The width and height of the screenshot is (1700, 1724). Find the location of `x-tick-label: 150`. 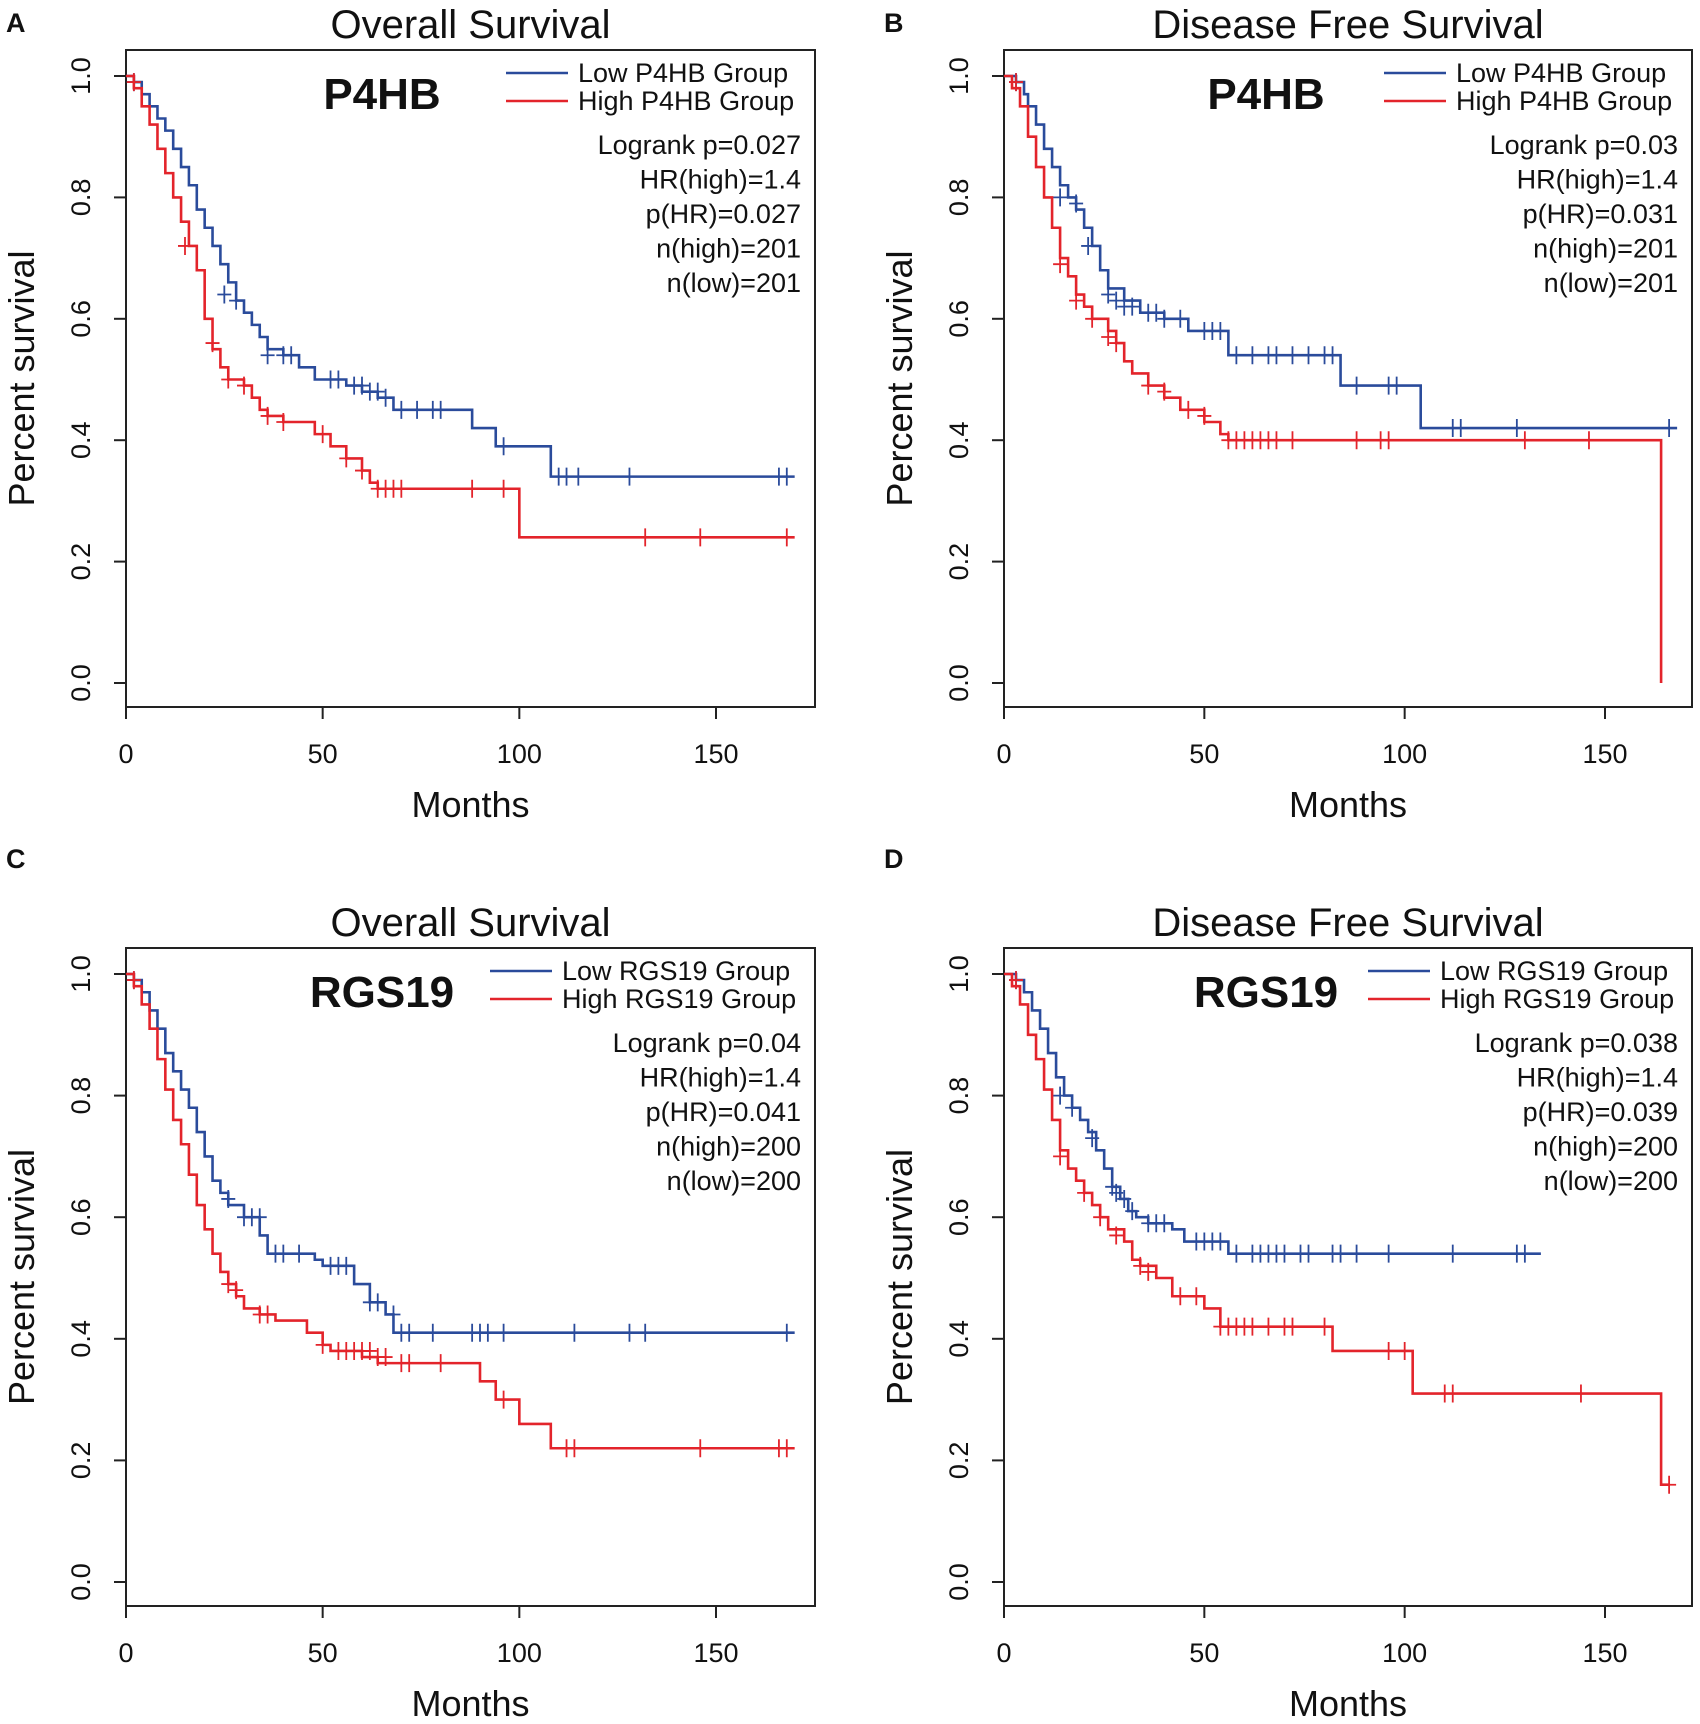

x-tick-label: 150 is located at coordinates (715, 754).